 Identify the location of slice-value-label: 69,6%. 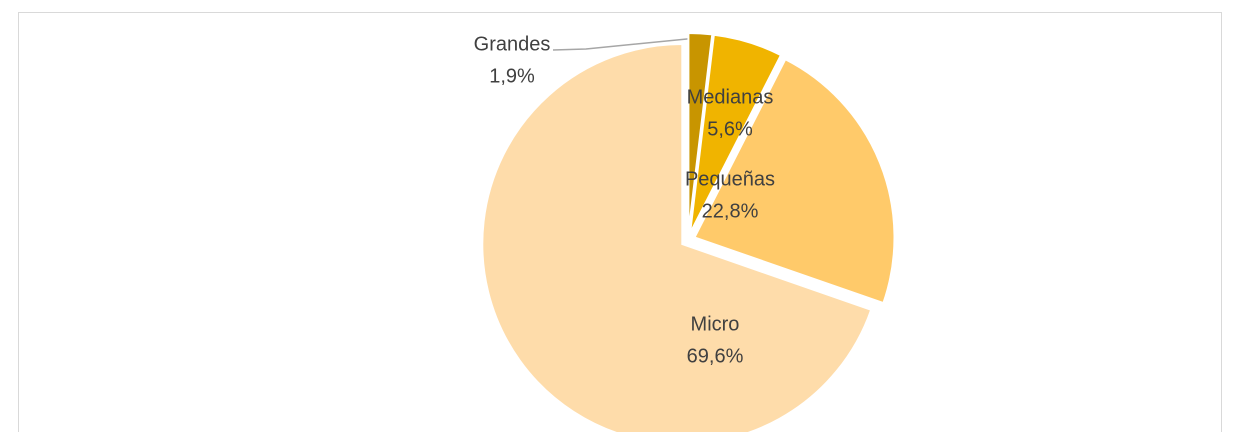
(715, 356).